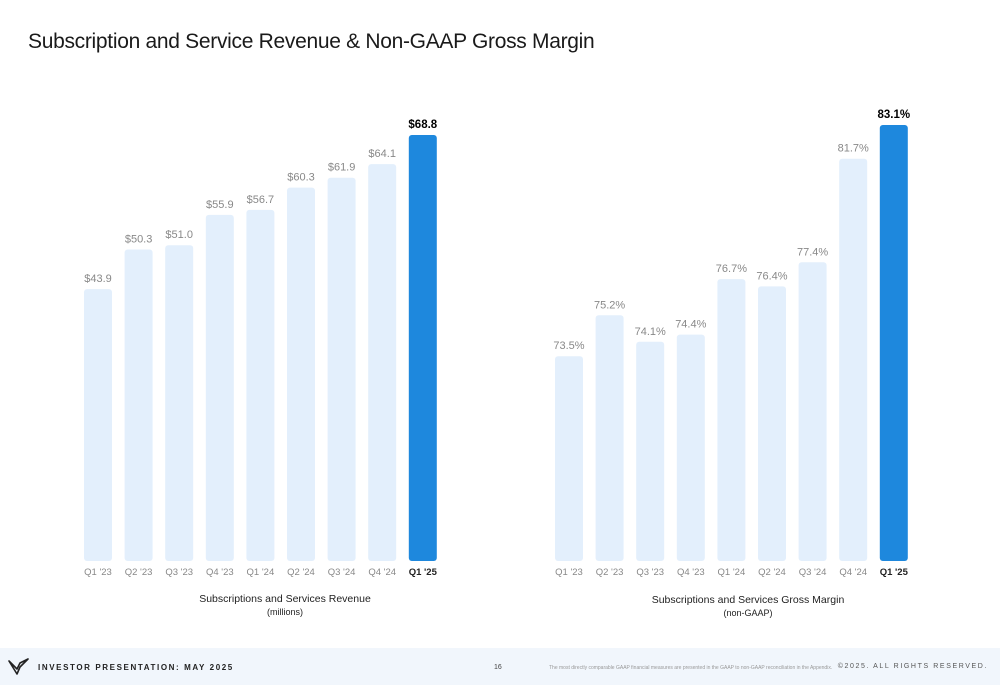  What do you see at coordinates (812, 252) in the screenshot?
I see `margin-data-label: 77.4%` at bounding box center [812, 252].